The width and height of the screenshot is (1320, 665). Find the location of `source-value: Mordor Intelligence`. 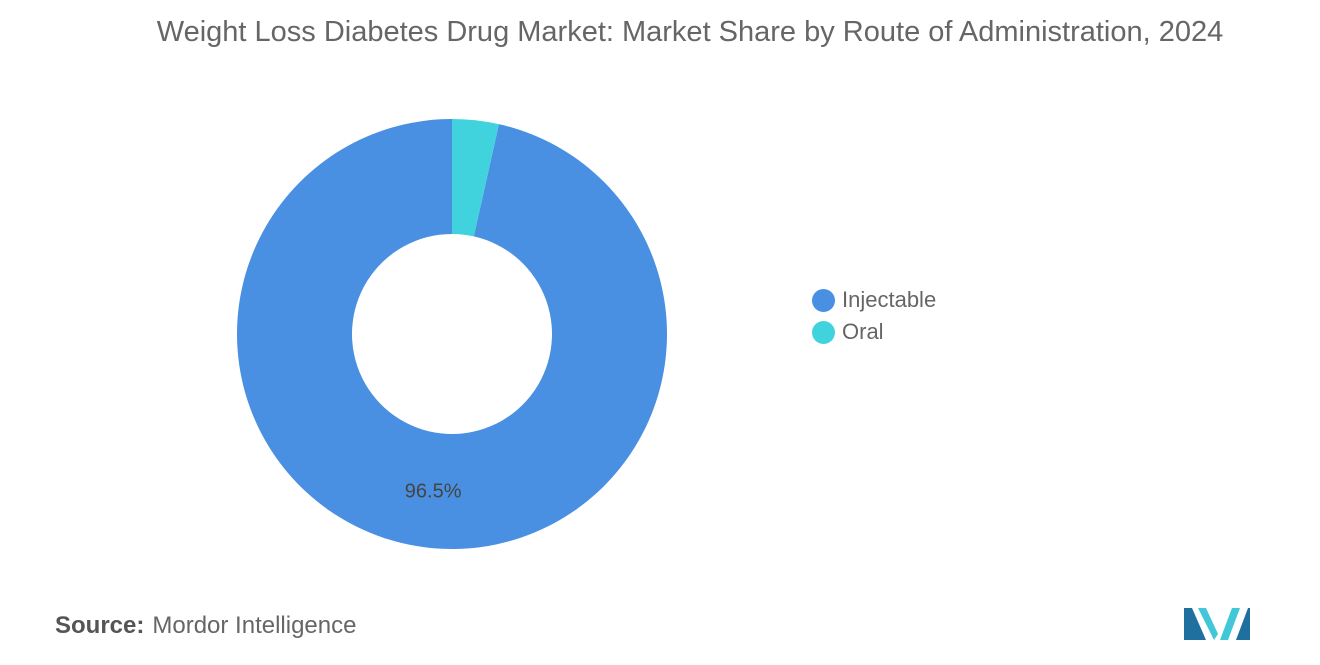

source-value: Mordor Intelligence is located at coordinates (254, 625).